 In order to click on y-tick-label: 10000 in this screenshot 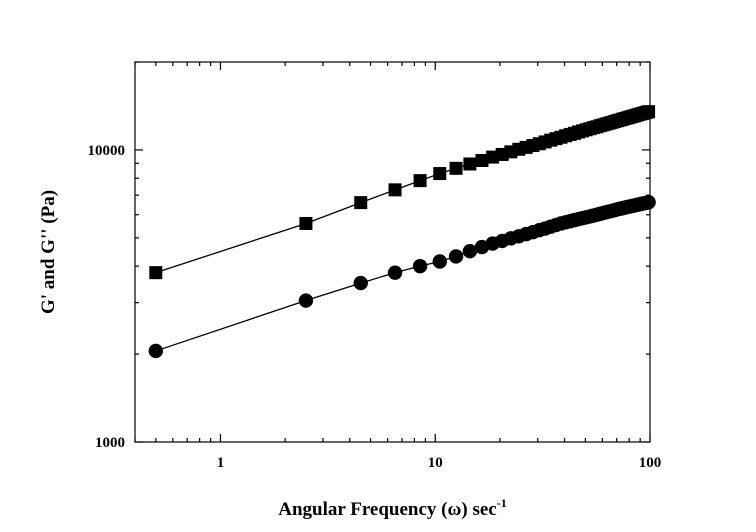, I will do `click(107, 151)`.